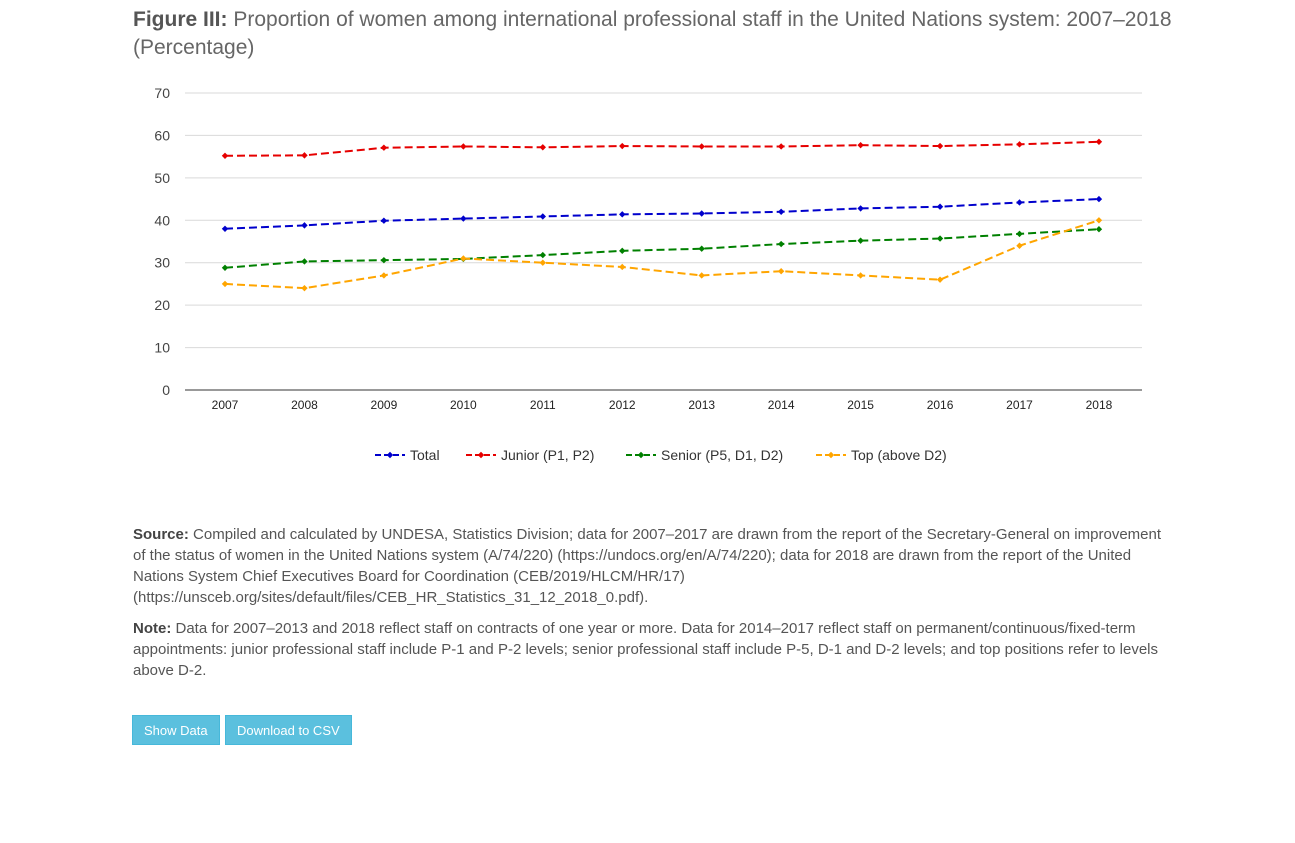 This screenshot has width=1295, height=843. I want to click on legend-item: Junior (P1, P2), so click(530, 455).